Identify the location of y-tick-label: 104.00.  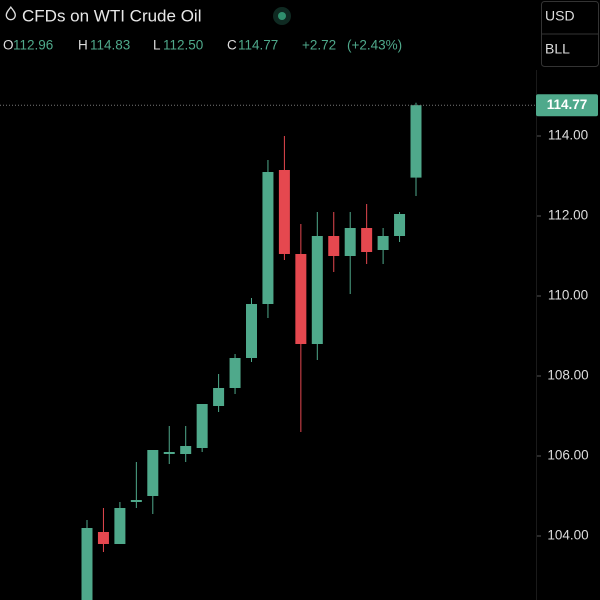
(567, 535).